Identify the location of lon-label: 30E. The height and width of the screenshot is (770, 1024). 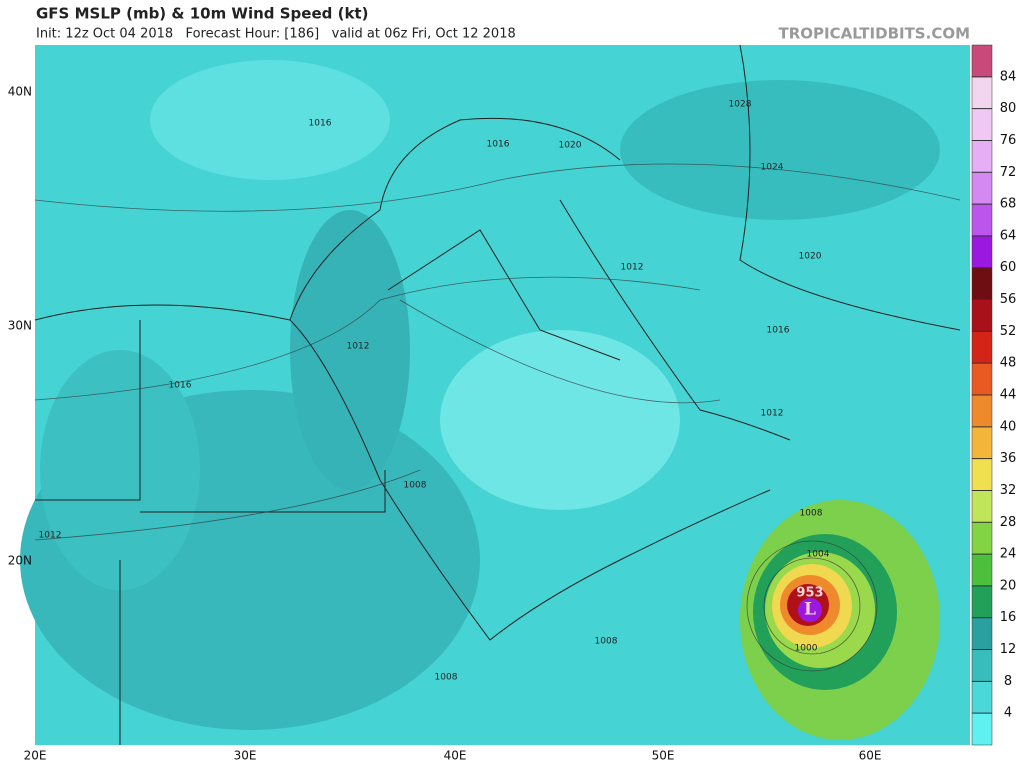
(245, 756).